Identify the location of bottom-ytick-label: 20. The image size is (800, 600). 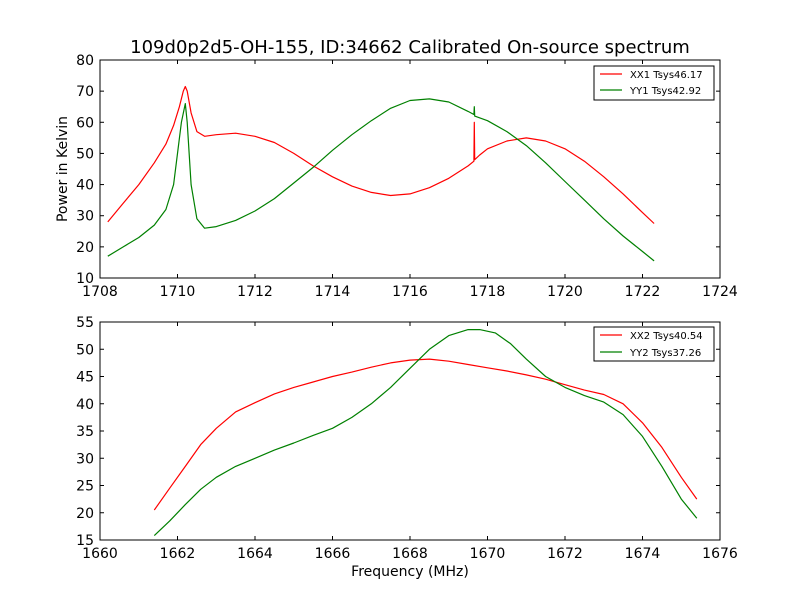
(85, 514).